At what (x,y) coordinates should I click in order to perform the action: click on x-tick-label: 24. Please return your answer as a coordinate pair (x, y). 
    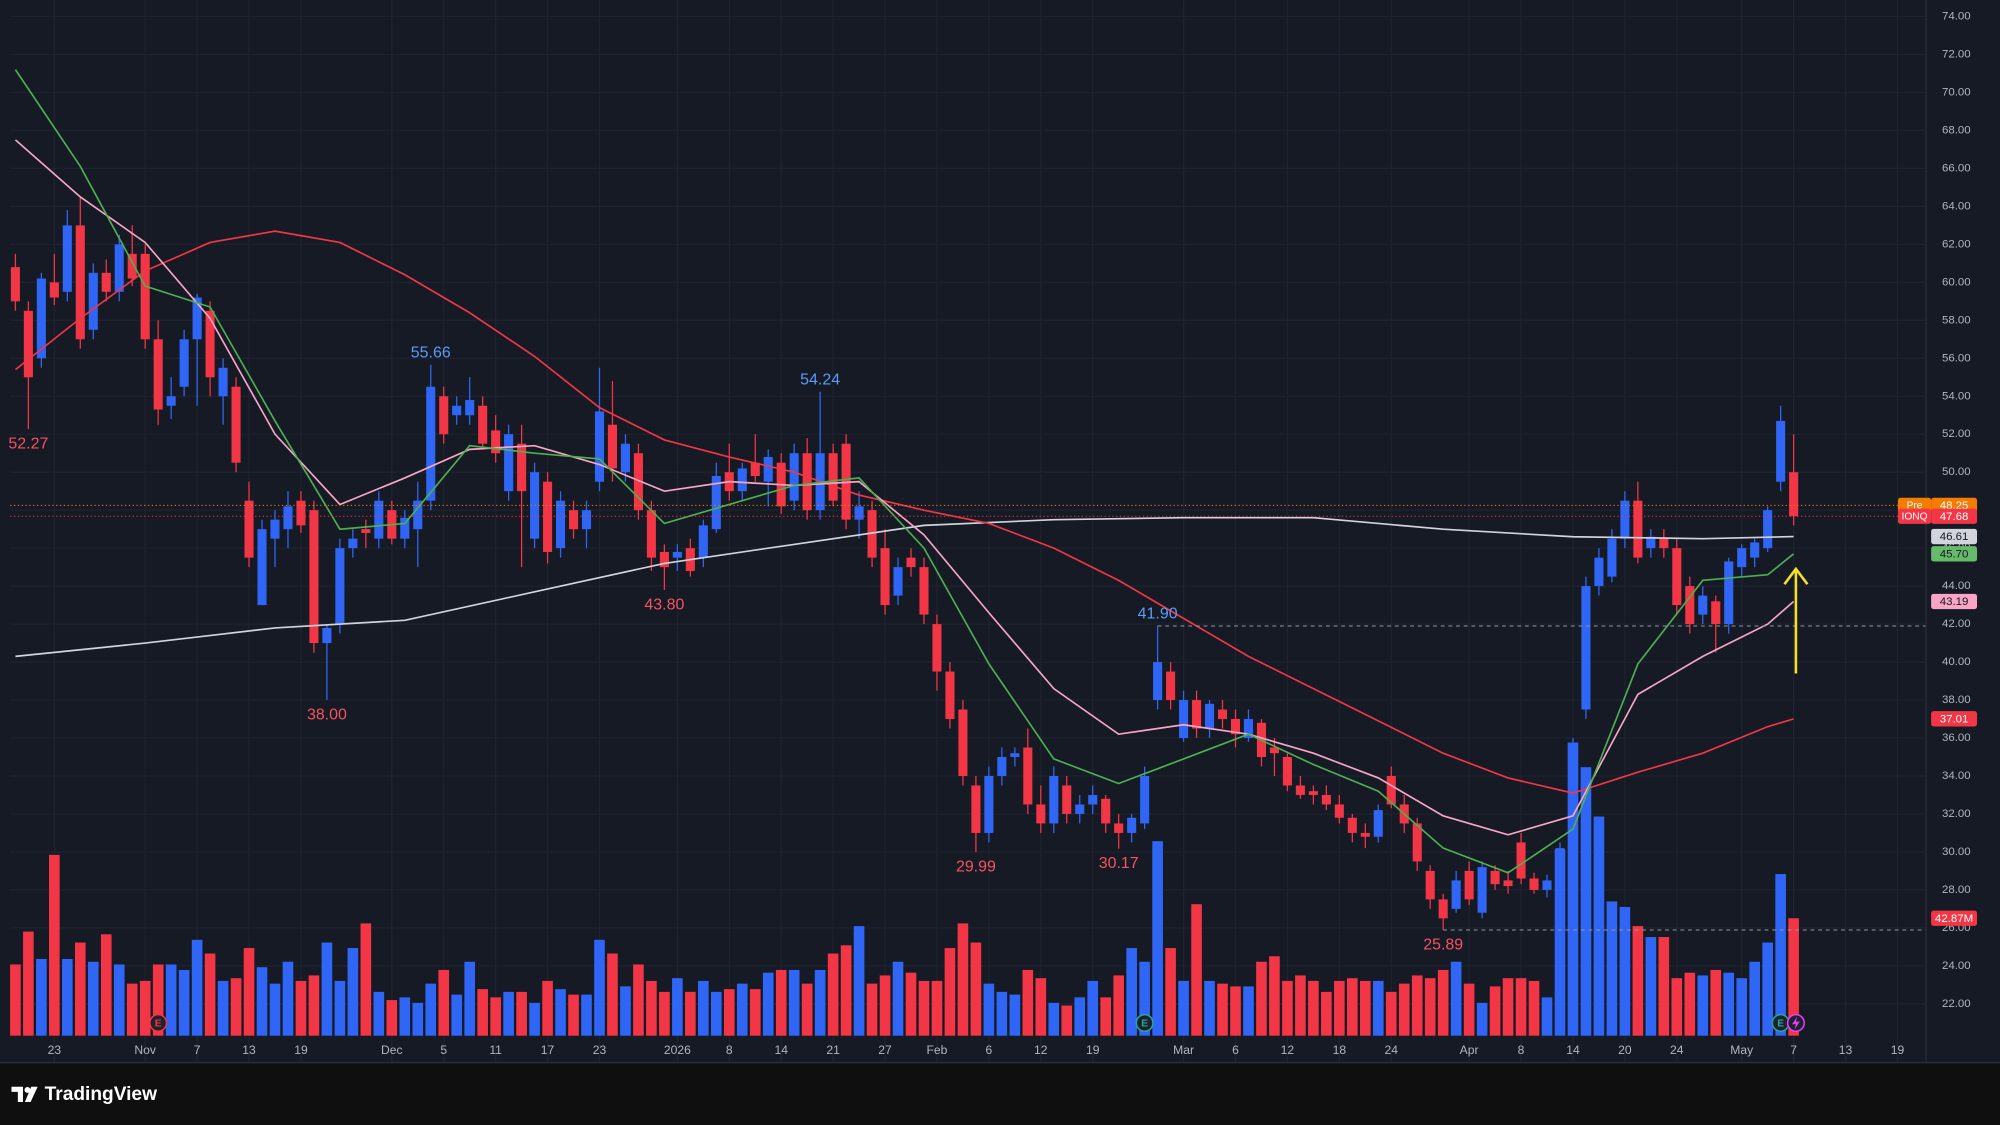
    Looking at the image, I should click on (1392, 1050).